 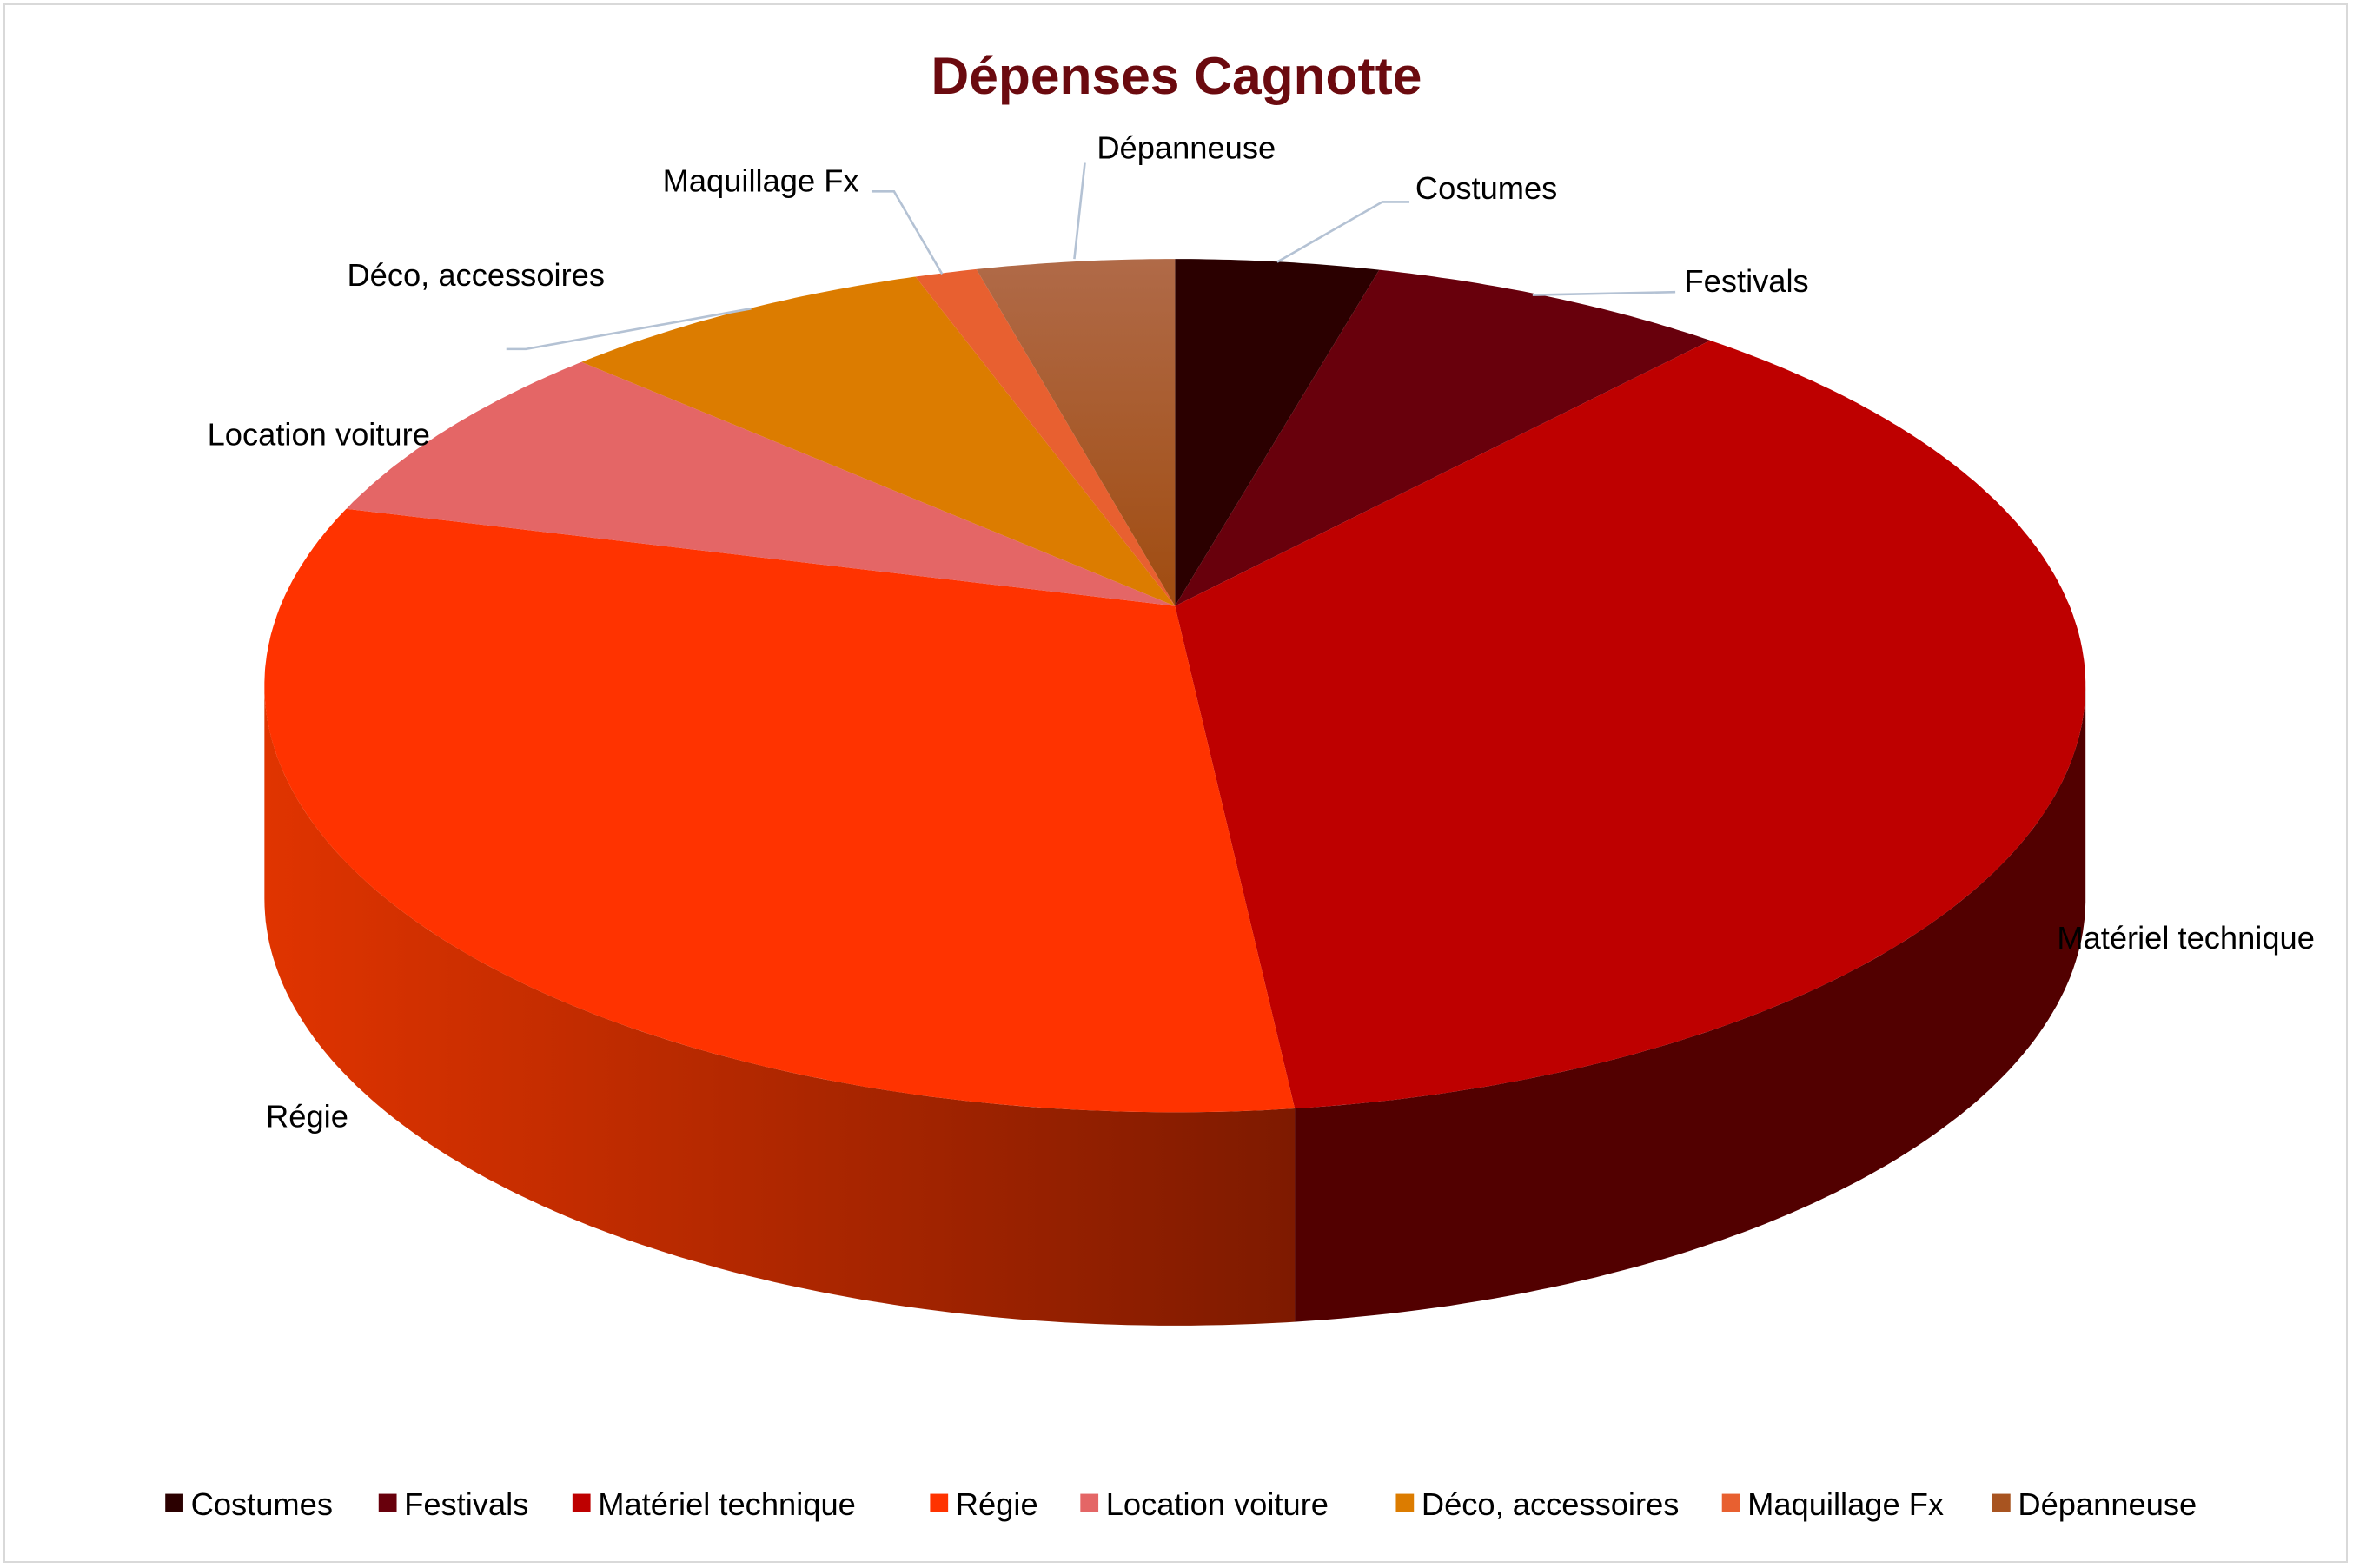 What do you see at coordinates (1079, 211) in the screenshot?
I see `leader-line-depanneuse` at bounding box center [1079, 211].